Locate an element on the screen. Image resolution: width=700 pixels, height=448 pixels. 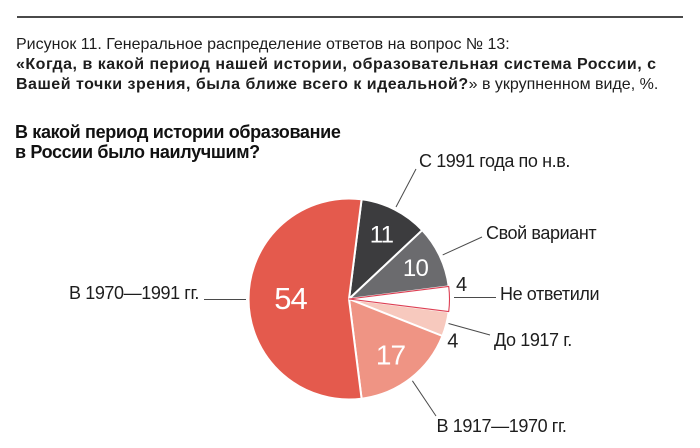
svg-text: 11 is located at coordinates (382, 234).